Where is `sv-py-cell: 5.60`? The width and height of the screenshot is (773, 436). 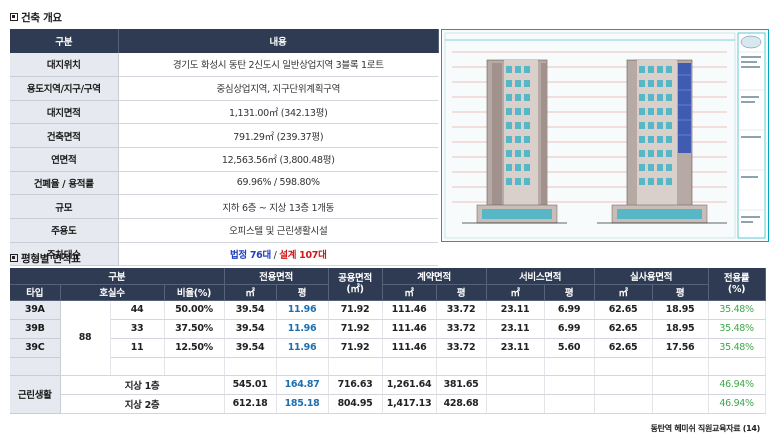 sv-py-cell: 5.60 is located at coordinates (569, 348).